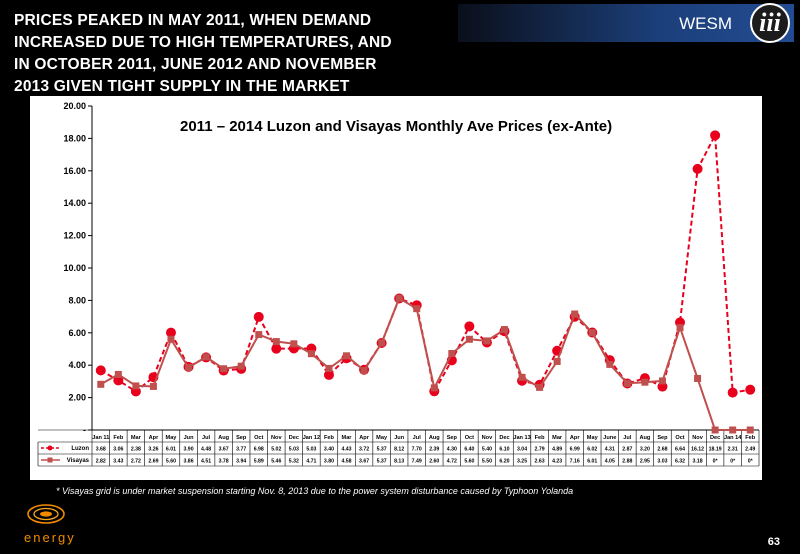  Describe the element at coordinates (610, 462) in the screenshot. I see `table-value-visayas: 4.05` at that location.